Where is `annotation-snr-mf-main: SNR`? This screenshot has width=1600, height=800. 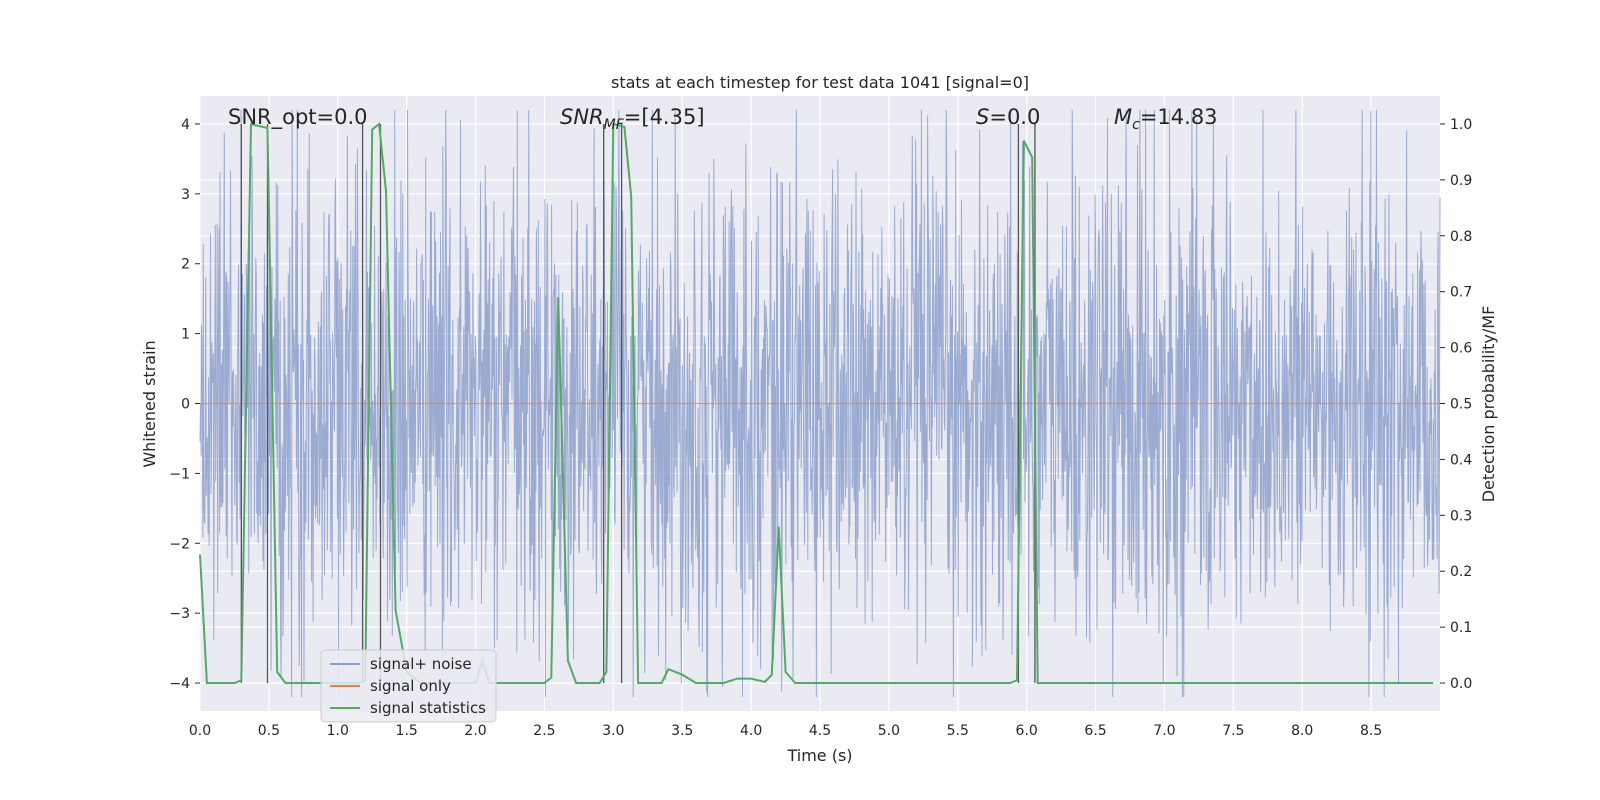 annotation-snr-mf-main: SNR is located at coordinates (582, 117).